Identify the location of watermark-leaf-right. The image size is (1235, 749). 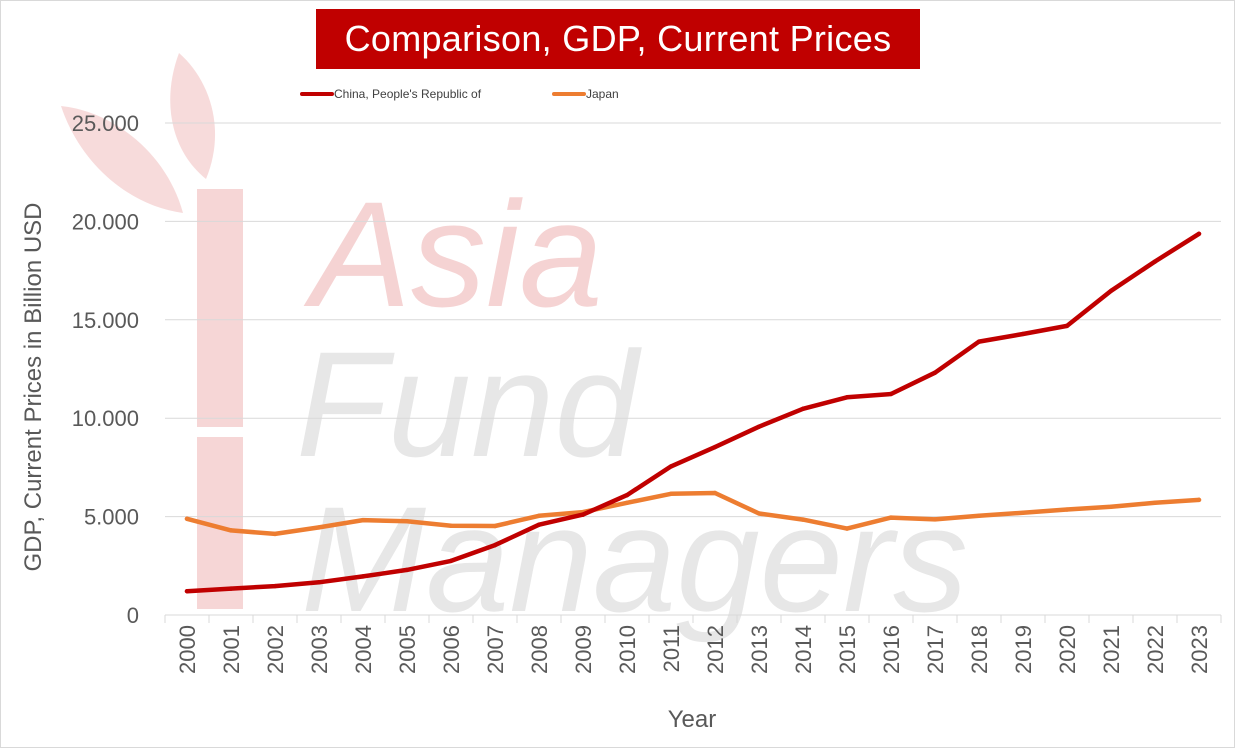
(193, 116).